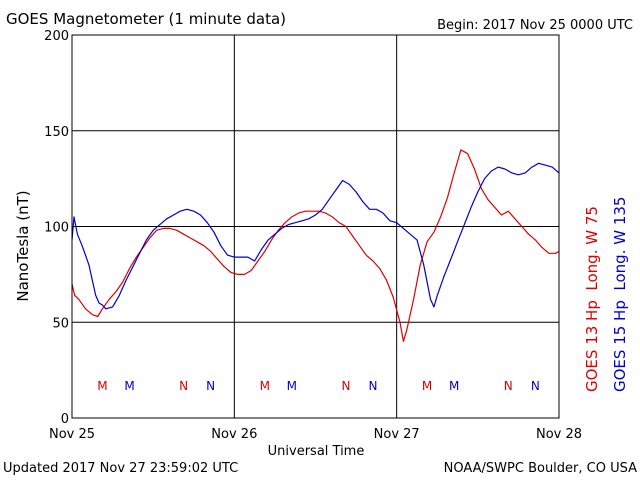  I want to click on y-axis-label: NanoTesla (nT), so click(23, 245).